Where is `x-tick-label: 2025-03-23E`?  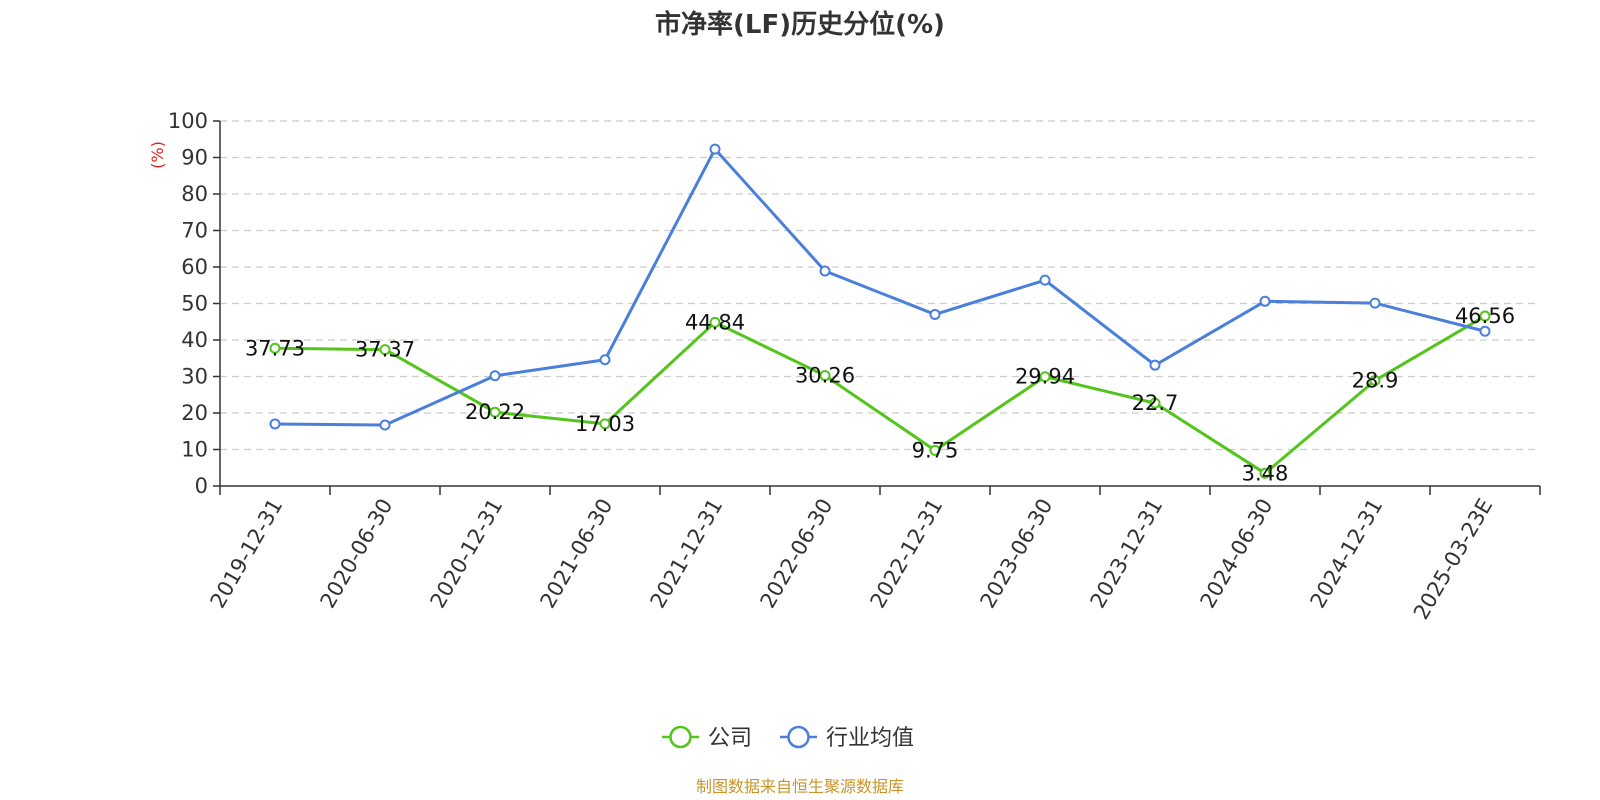 x-tick-label: 2025-03-23E is located at coordinates (1453, 559).